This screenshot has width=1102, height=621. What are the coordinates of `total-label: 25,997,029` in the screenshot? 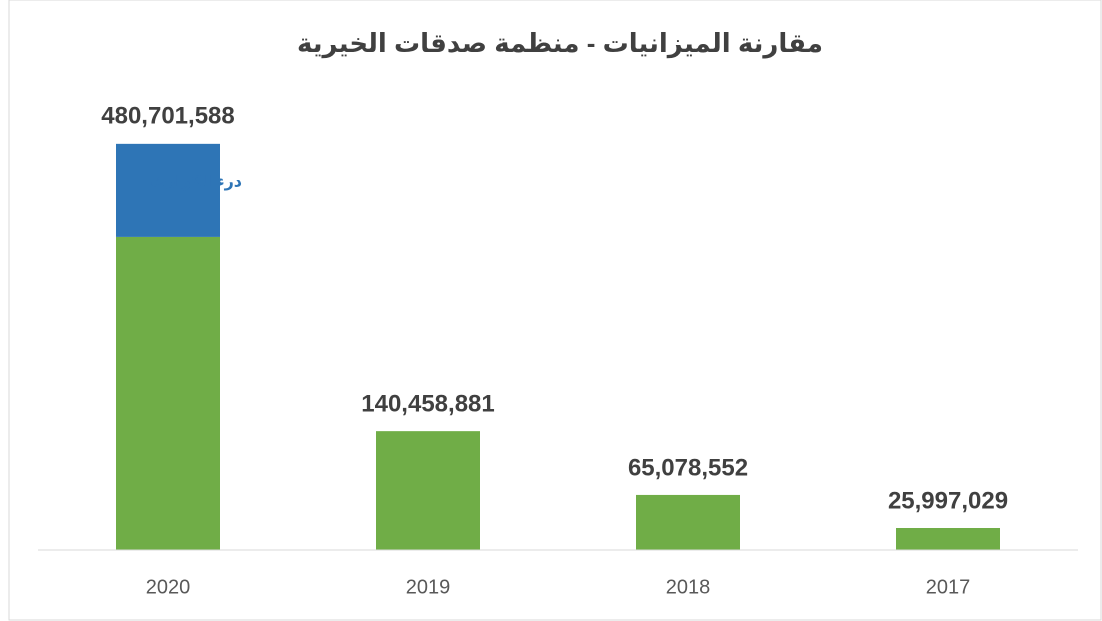 It's located at (948, 500).